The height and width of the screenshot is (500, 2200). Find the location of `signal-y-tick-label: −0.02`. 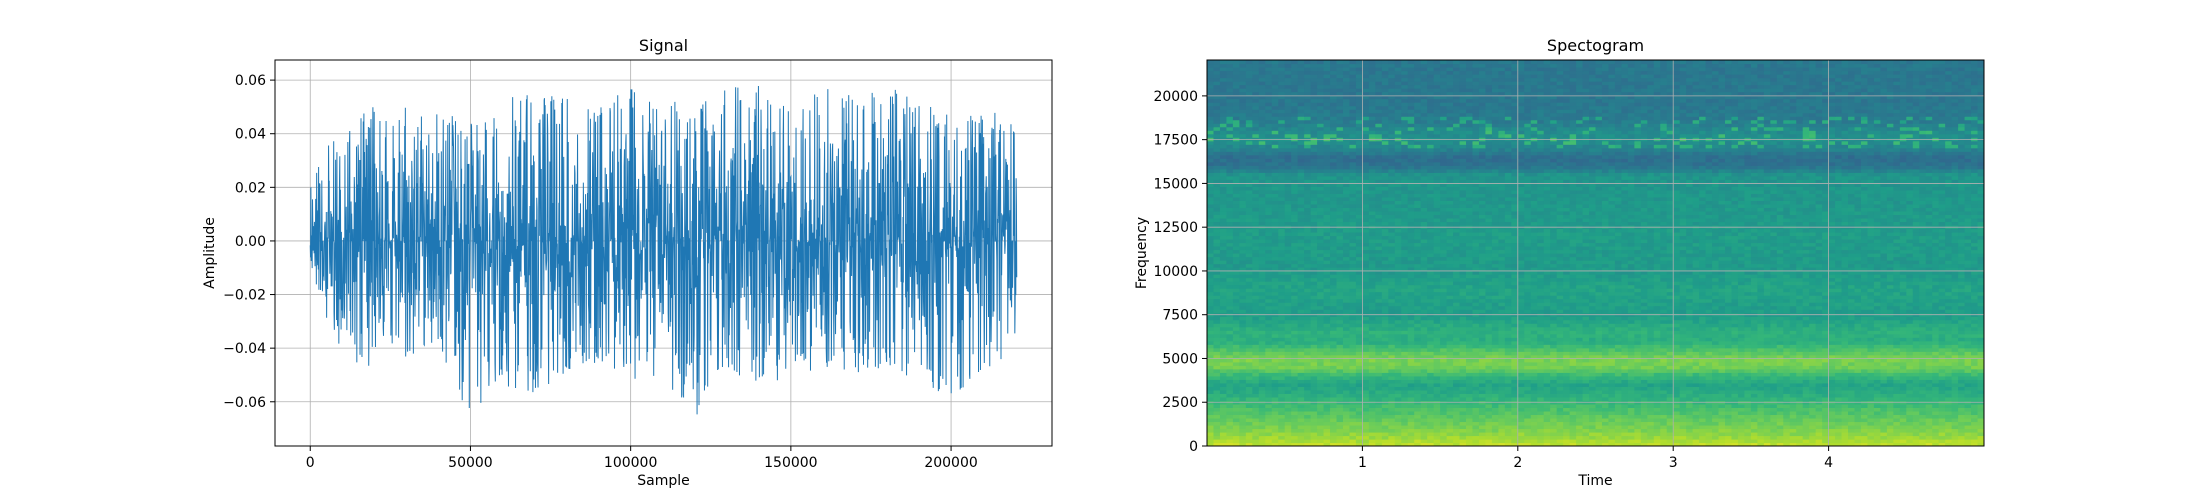

signal-y-tick-label: −0.02 is located at coordinates (244, 296).